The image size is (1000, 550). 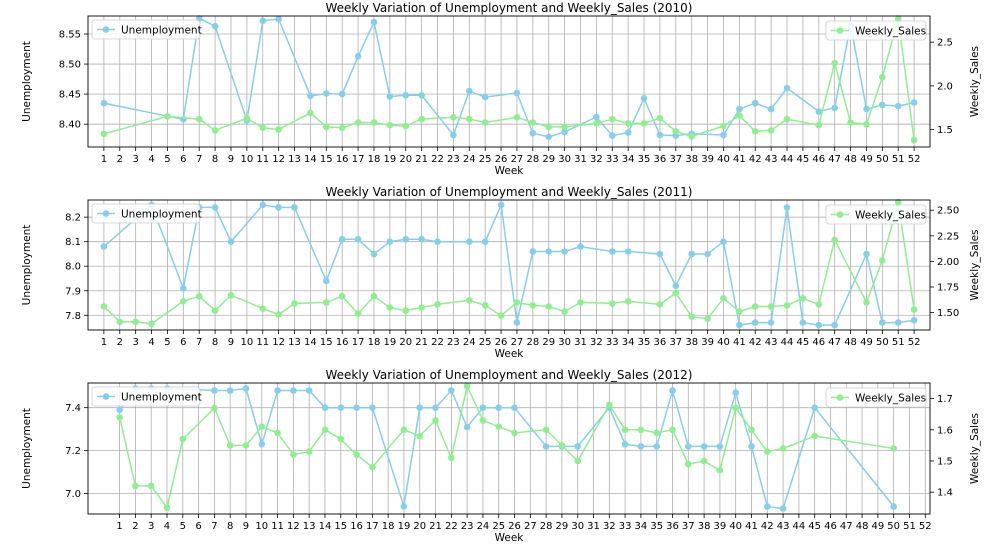 What do you see at coordinates (340, 526) in the screenshot?
I see `x-tick-label: 15` at bounding box center [340, 526].